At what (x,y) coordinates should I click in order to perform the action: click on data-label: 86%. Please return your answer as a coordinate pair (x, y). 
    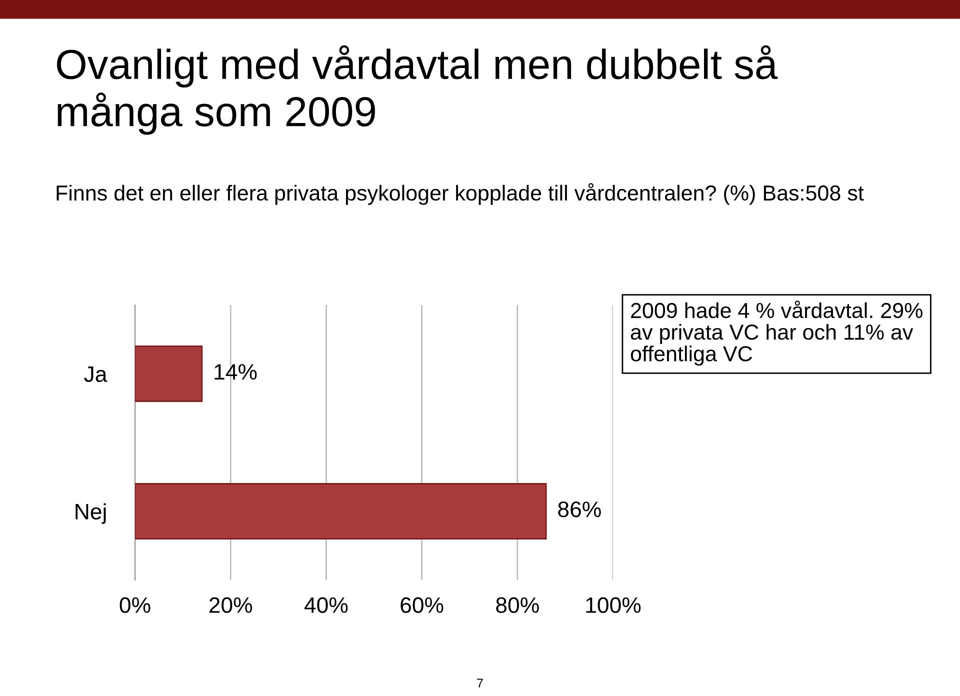
    Looking at the image, I should click on (579, 509).